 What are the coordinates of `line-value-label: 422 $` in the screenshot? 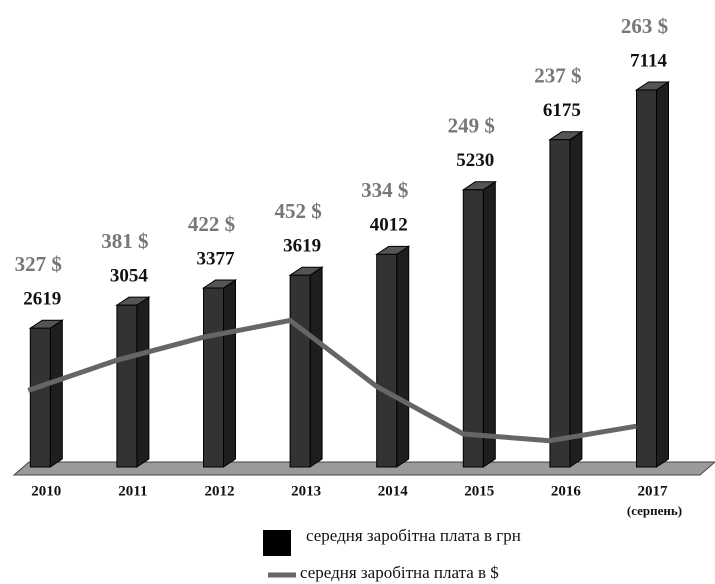 It's located at (211, 224).